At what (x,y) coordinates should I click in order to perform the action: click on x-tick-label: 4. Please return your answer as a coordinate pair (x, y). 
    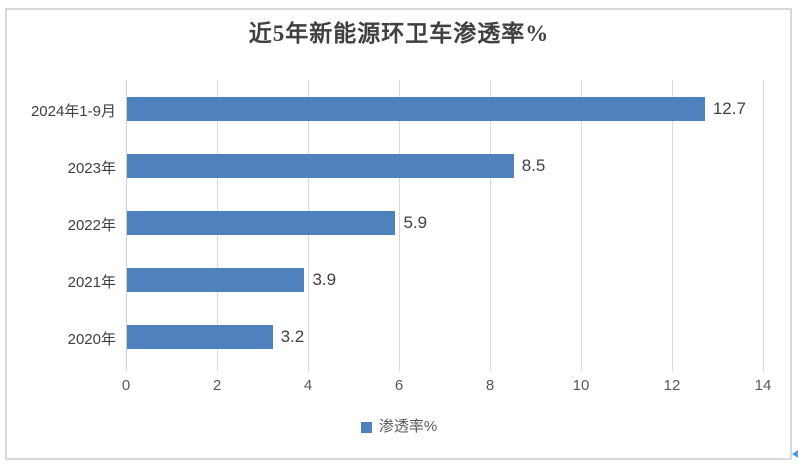
    Looking at the image, I should click on (308, 385).